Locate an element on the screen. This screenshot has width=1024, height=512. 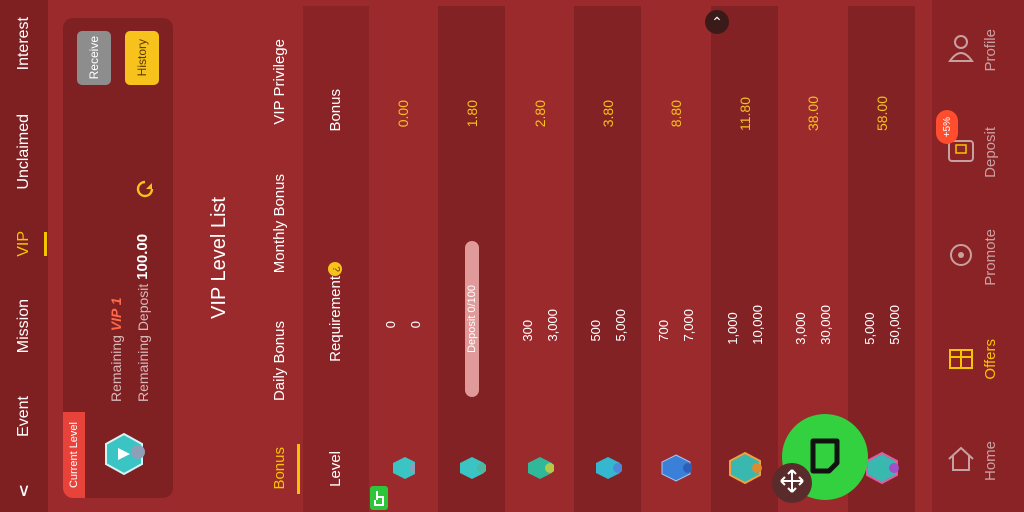
tab-monthly-bonus-label: Monthly Bonus is located at coordinates (279, 224).